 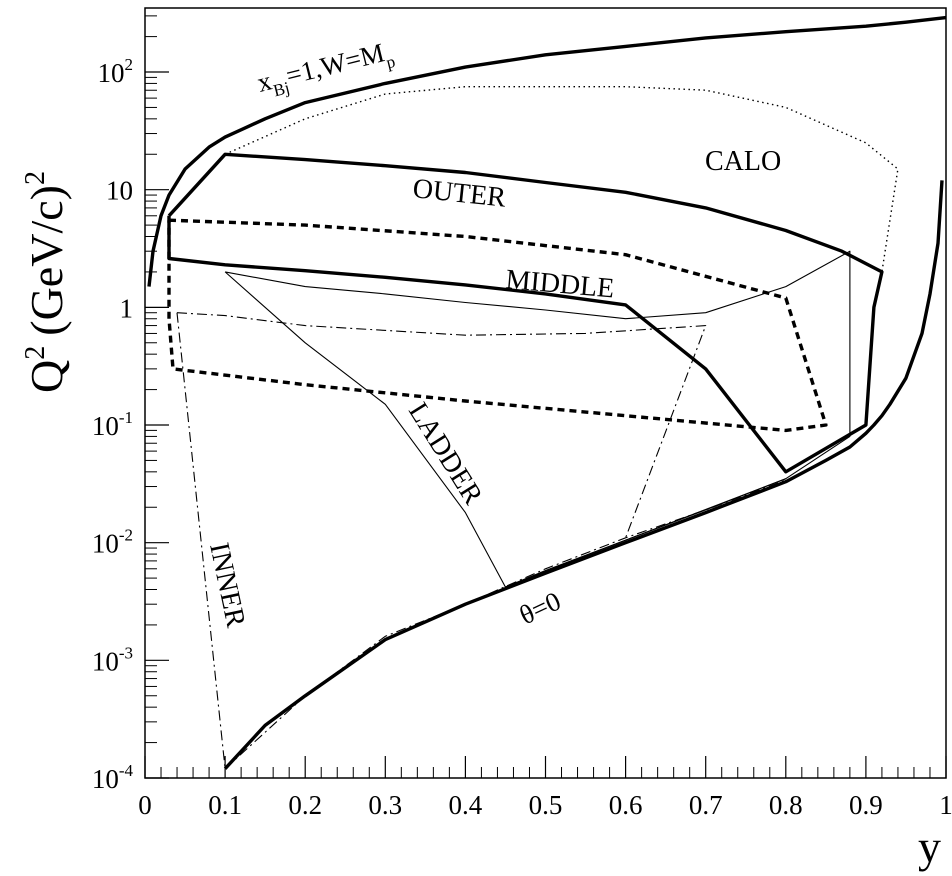 I want to click on y-axis-label-unit: (GeV/c), so click(x=46, y=260).